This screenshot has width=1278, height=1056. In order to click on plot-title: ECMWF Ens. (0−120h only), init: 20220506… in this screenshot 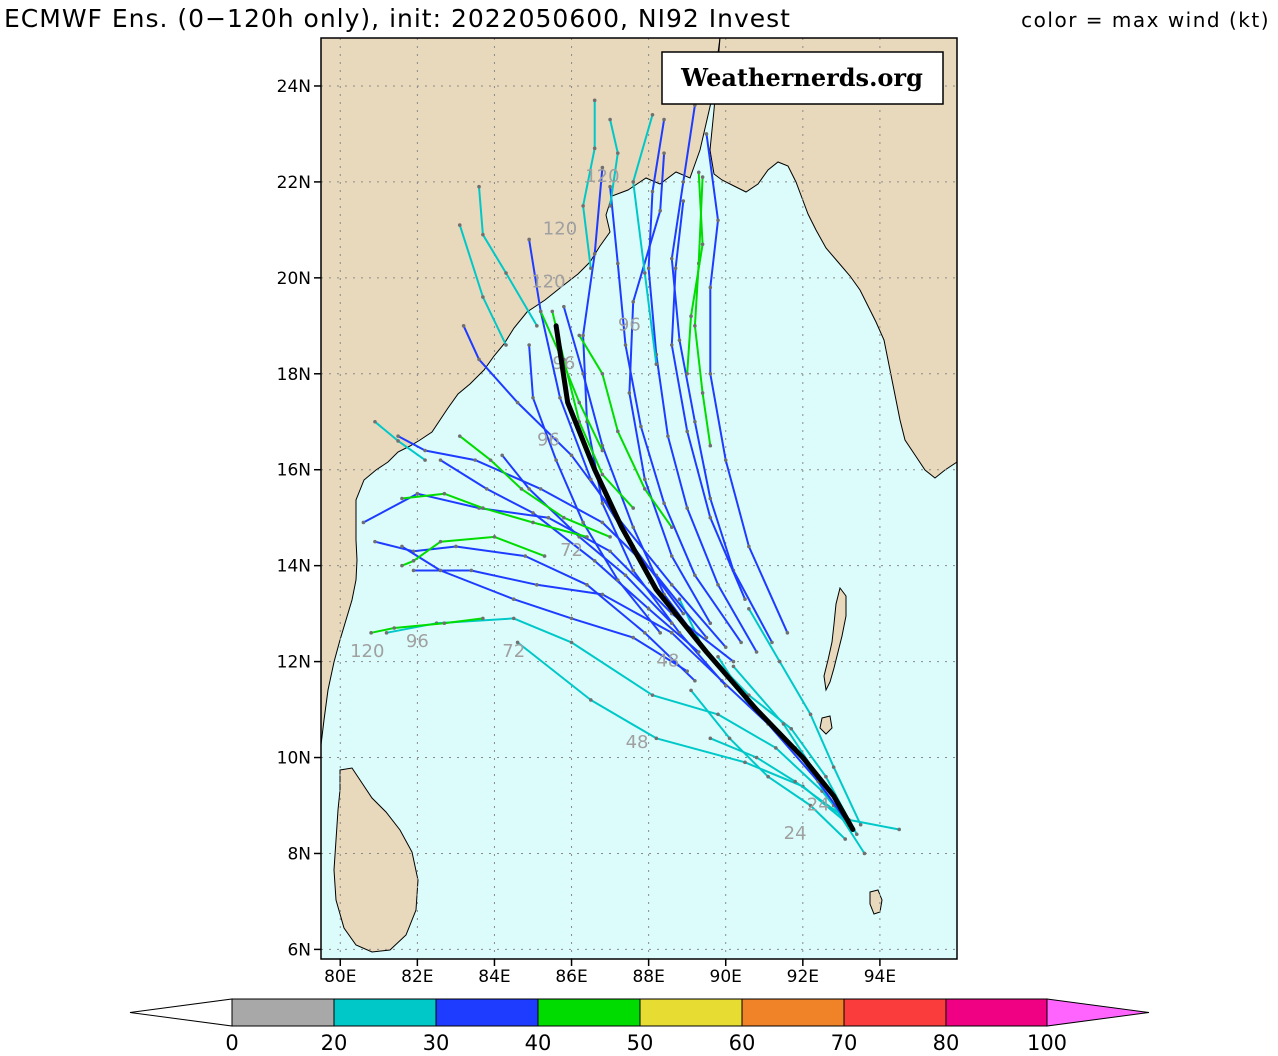, I will do `click(397, 18)`.